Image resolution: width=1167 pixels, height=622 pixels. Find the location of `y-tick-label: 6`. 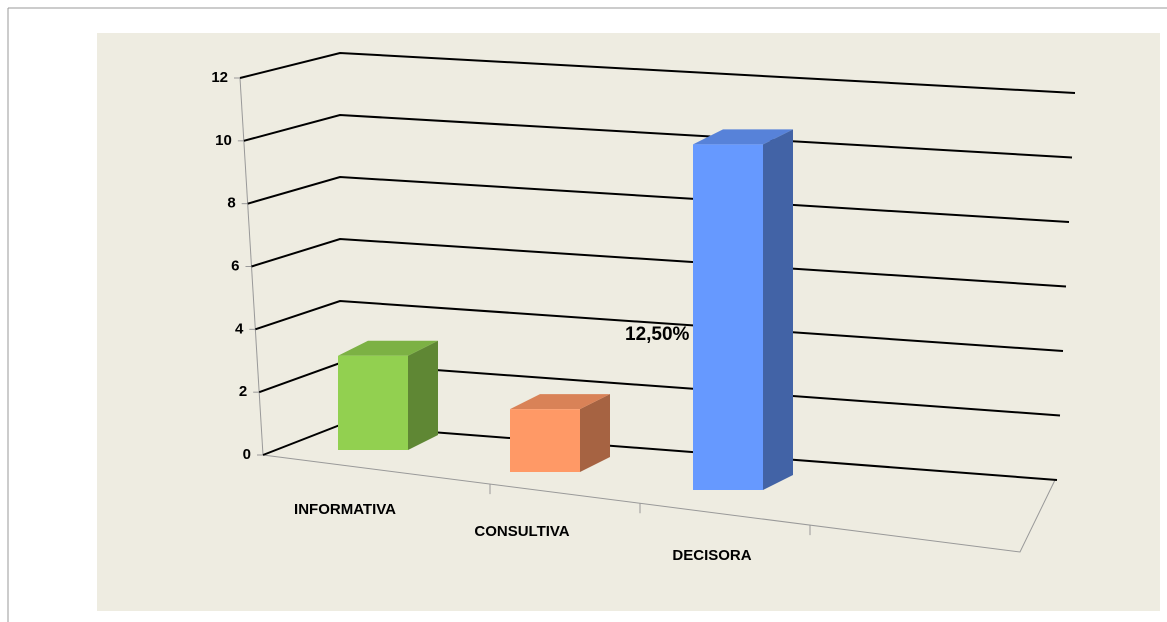

y-tick-label: 6 is located at coordinates (235, 265).